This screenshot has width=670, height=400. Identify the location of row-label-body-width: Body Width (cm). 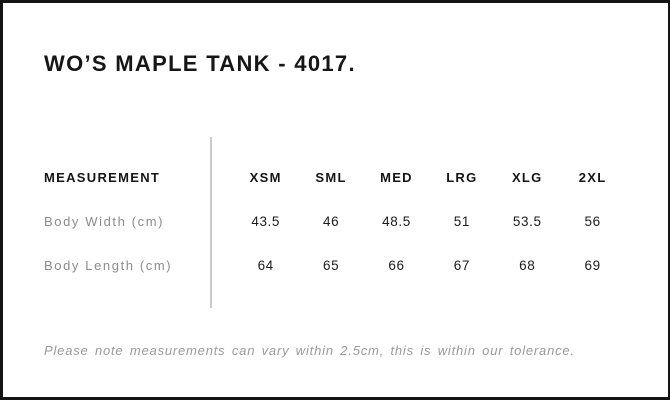
(104, 221).